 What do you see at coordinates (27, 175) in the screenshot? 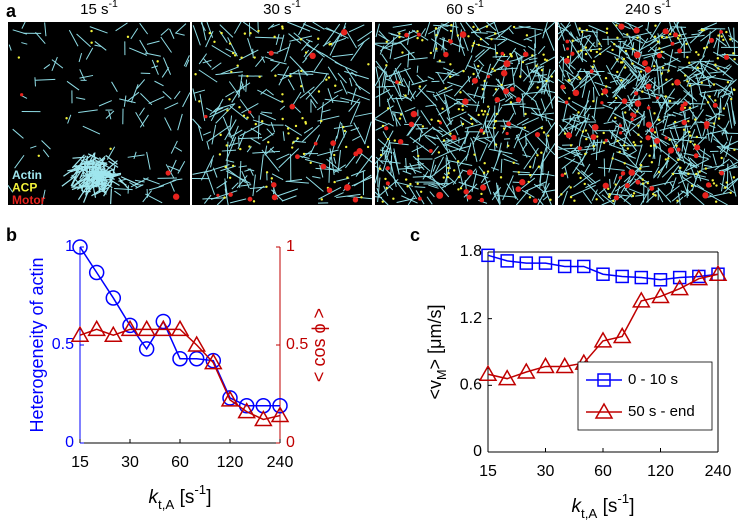
I see `legend-label: Actin` at bounding box center [27, 175].